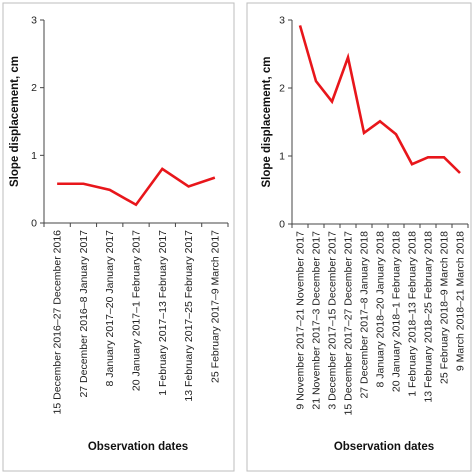 The height and width of the screenshot is (474, 474). What do you see at coordinates (301, 320) in the screenshot?
I see `x-tick-label: 9 November 2017–21 November 2017` at bounding box center [301, 320].